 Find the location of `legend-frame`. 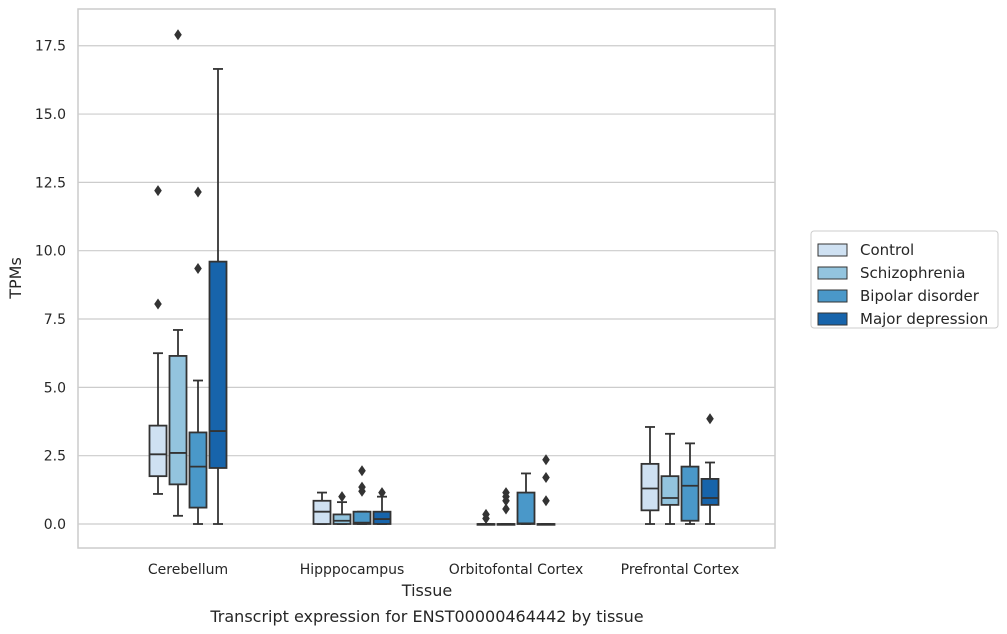

legend-frame is located at coordinates (904, 279).